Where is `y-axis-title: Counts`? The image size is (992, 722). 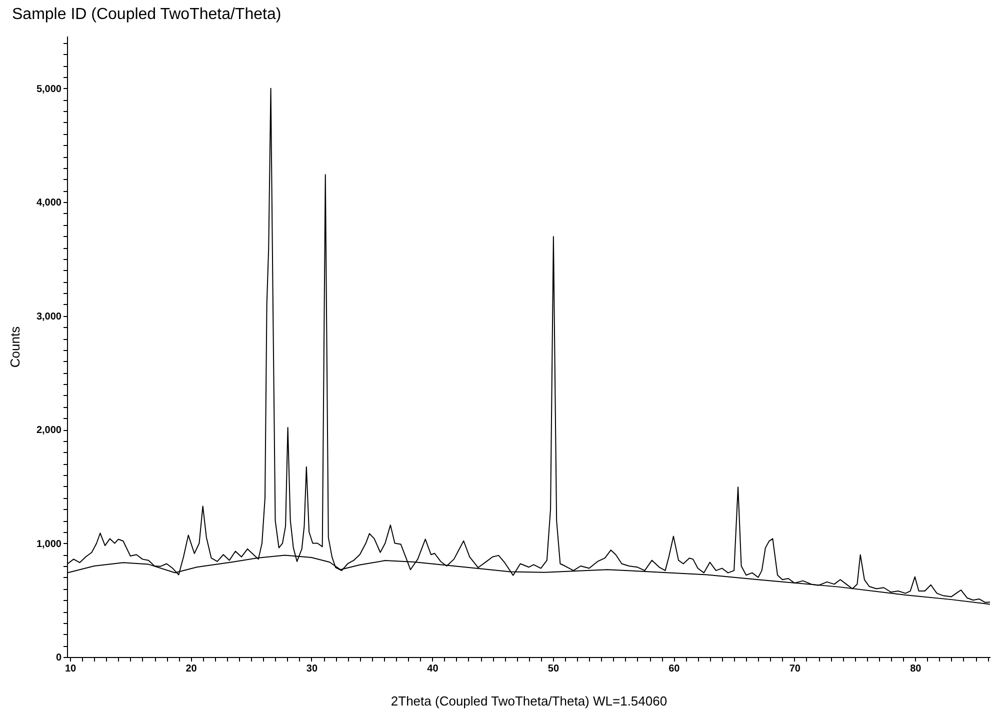
y-axis-title: Counts is located at coordinates (14, 347).